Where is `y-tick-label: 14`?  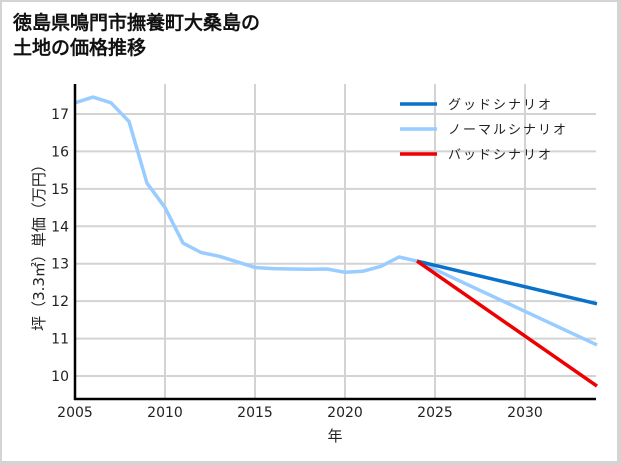
y-tick-label: 14 is located at coordinates (60, 227).